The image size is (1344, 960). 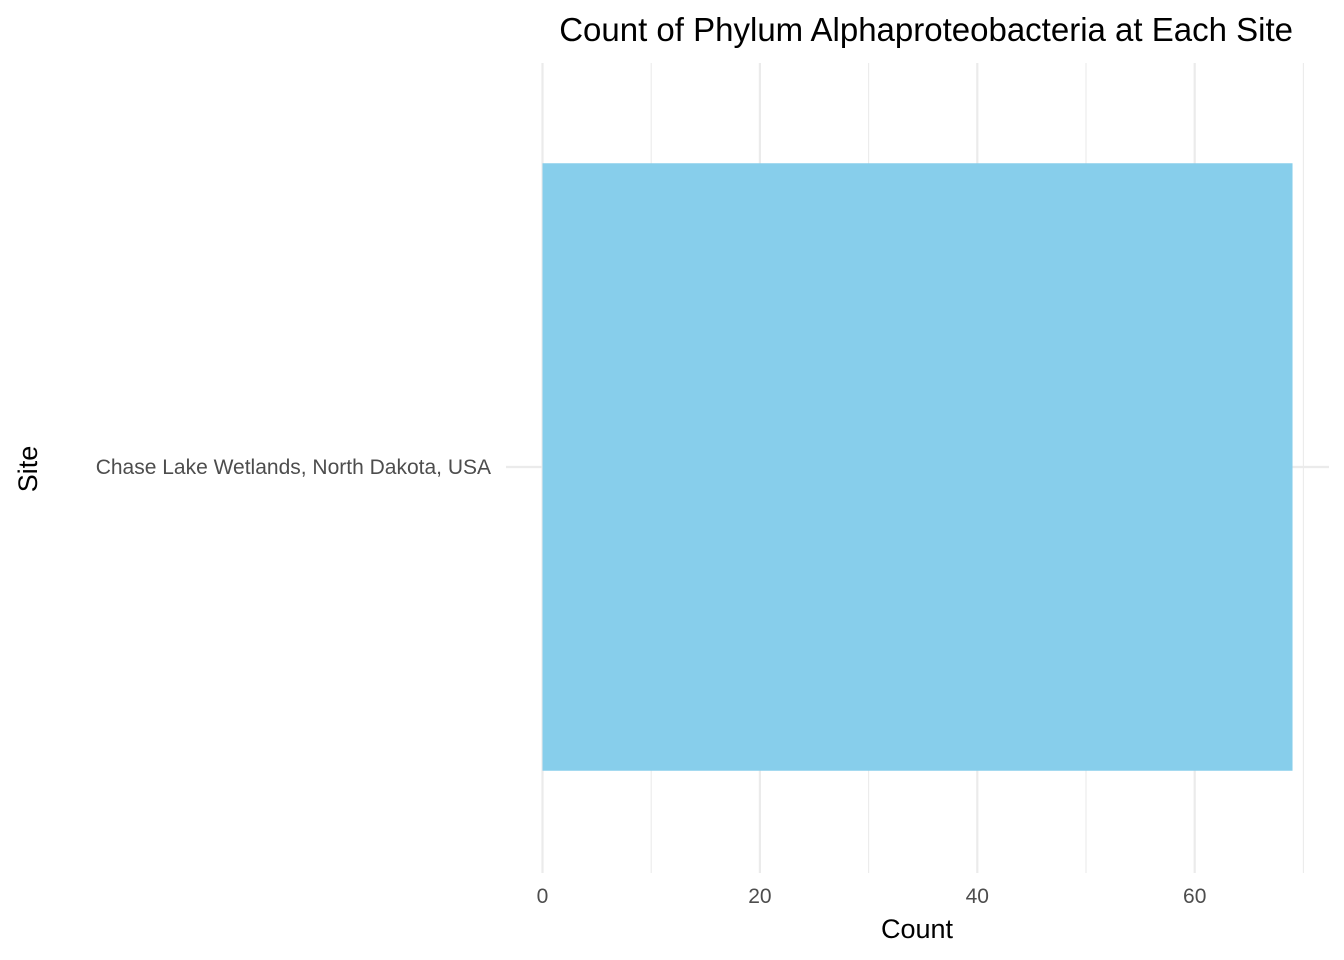 I want to click on x-tick-label: 40, so click(x=977, y=896).